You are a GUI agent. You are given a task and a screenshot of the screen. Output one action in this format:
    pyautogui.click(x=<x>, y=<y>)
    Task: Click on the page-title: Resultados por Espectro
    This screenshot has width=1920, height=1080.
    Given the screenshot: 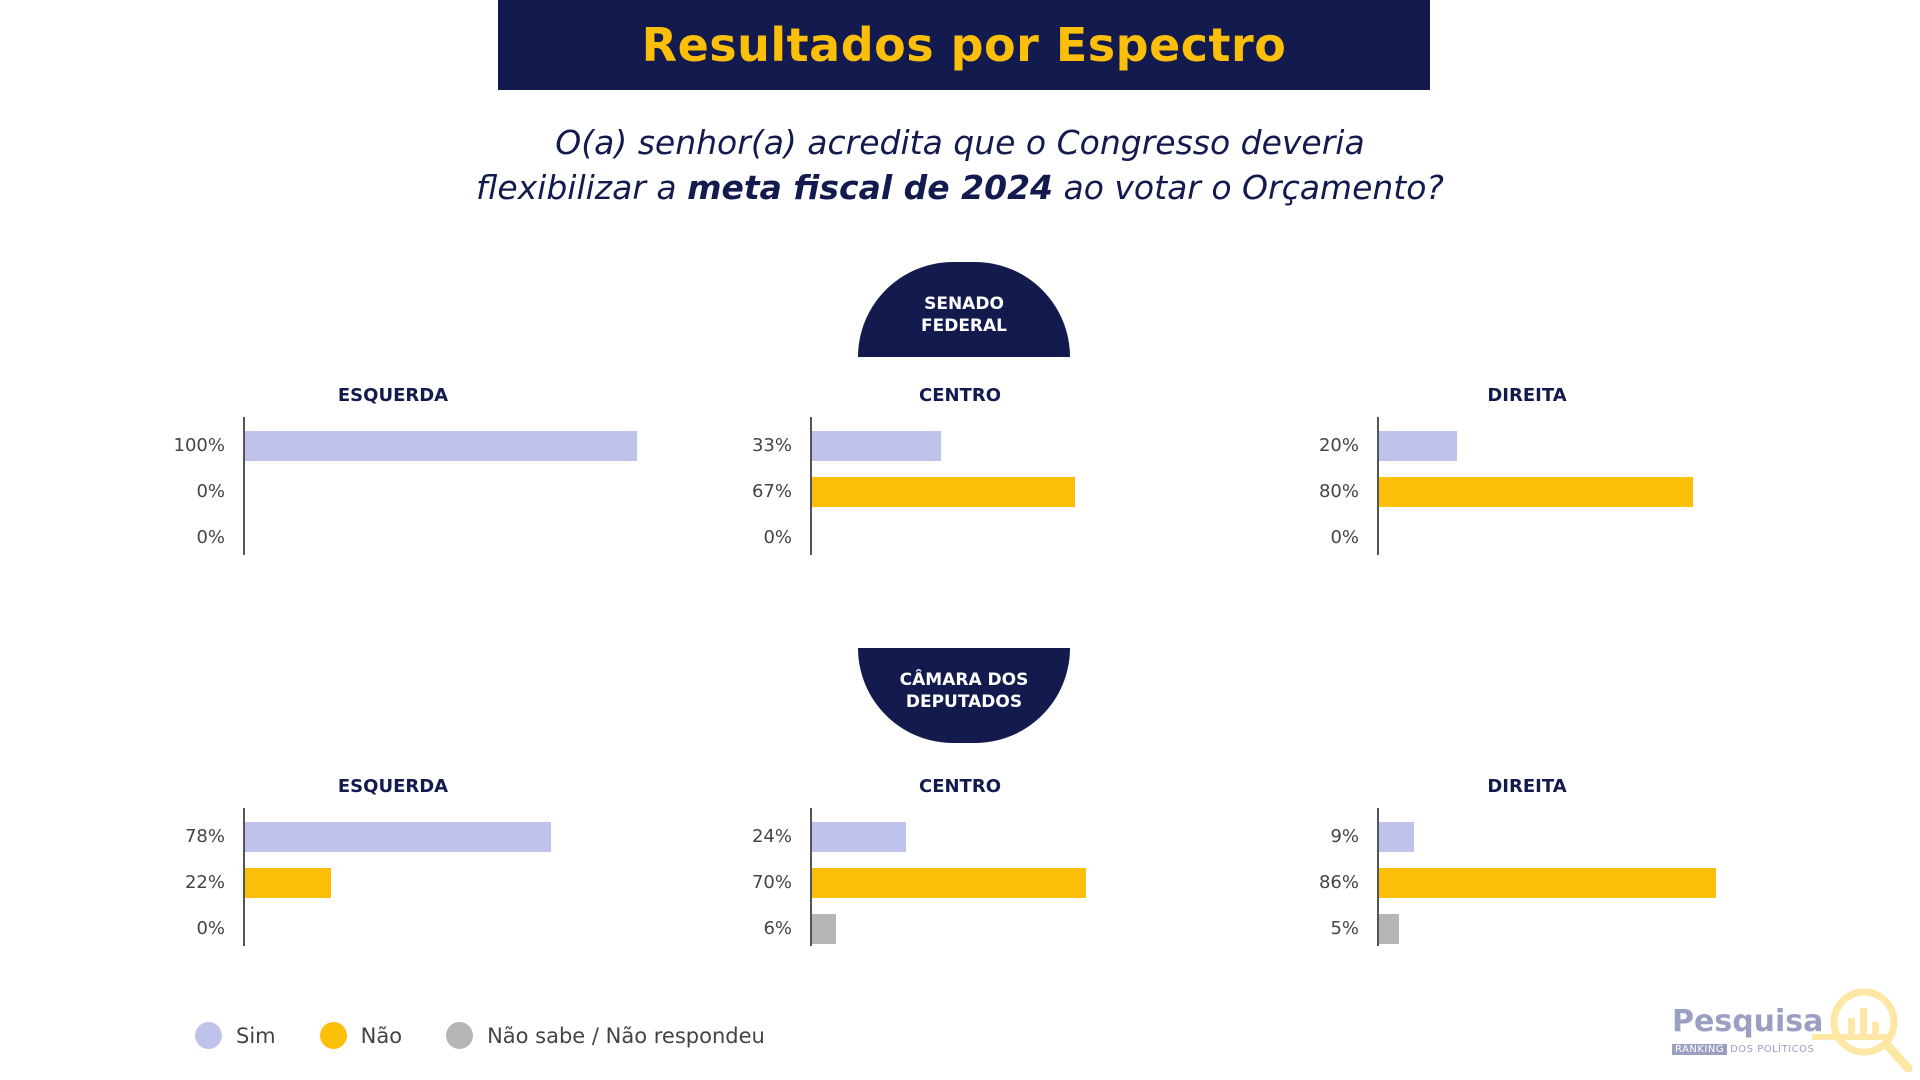 What is the action you would take?
    pyautogui.click(x=964, y=45)
    